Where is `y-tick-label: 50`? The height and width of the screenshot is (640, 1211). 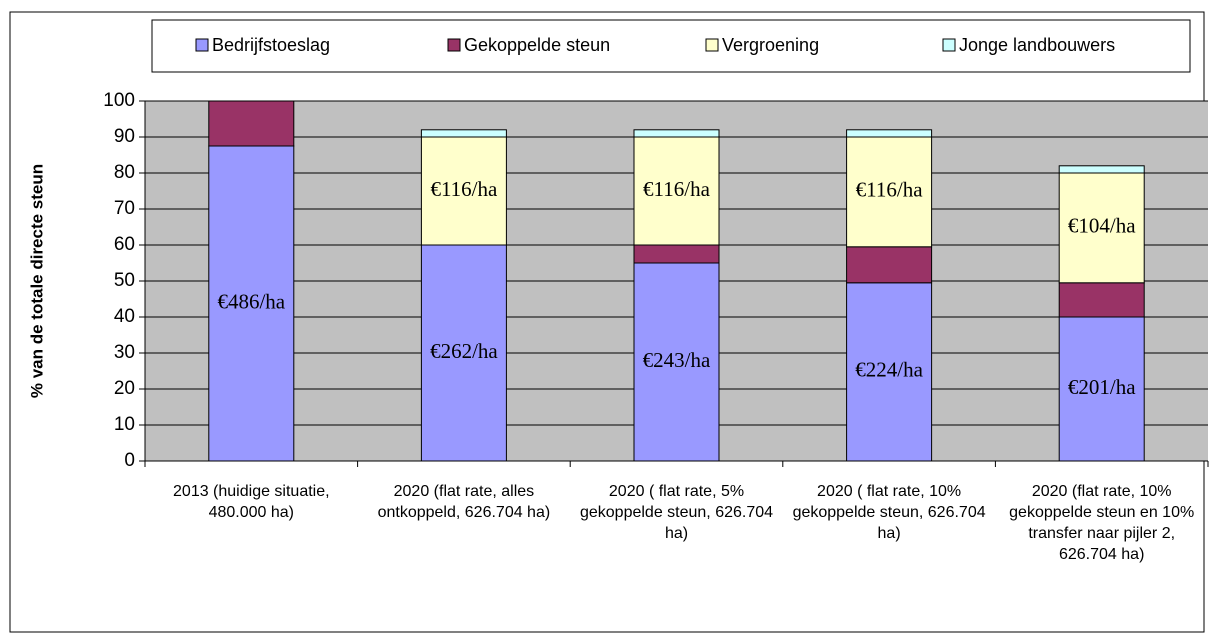
y-tick-label: 50 is located at coordinates (124, 280).